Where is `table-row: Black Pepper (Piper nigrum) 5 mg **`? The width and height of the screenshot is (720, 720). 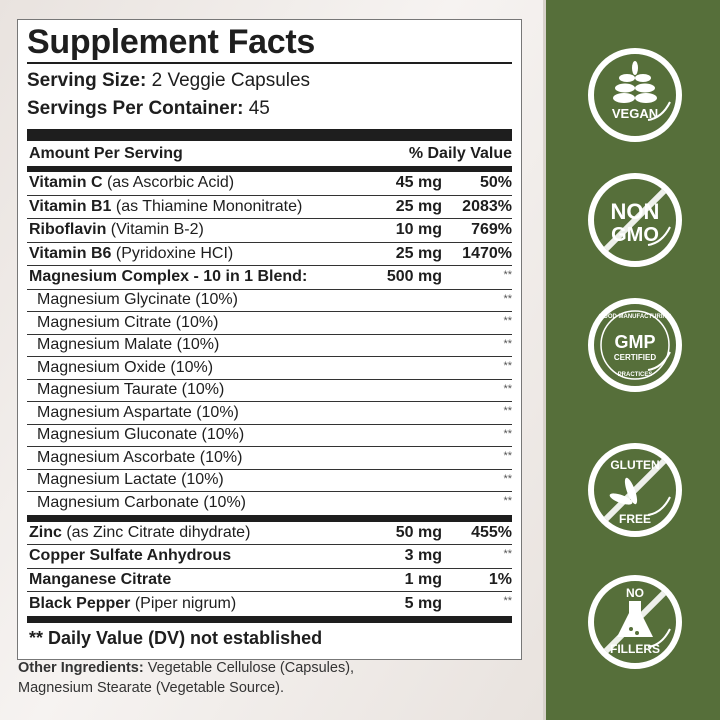
table-row: Black Pepper (Piper nigrum) 5 mg ** is located at coordinates (269, 604).